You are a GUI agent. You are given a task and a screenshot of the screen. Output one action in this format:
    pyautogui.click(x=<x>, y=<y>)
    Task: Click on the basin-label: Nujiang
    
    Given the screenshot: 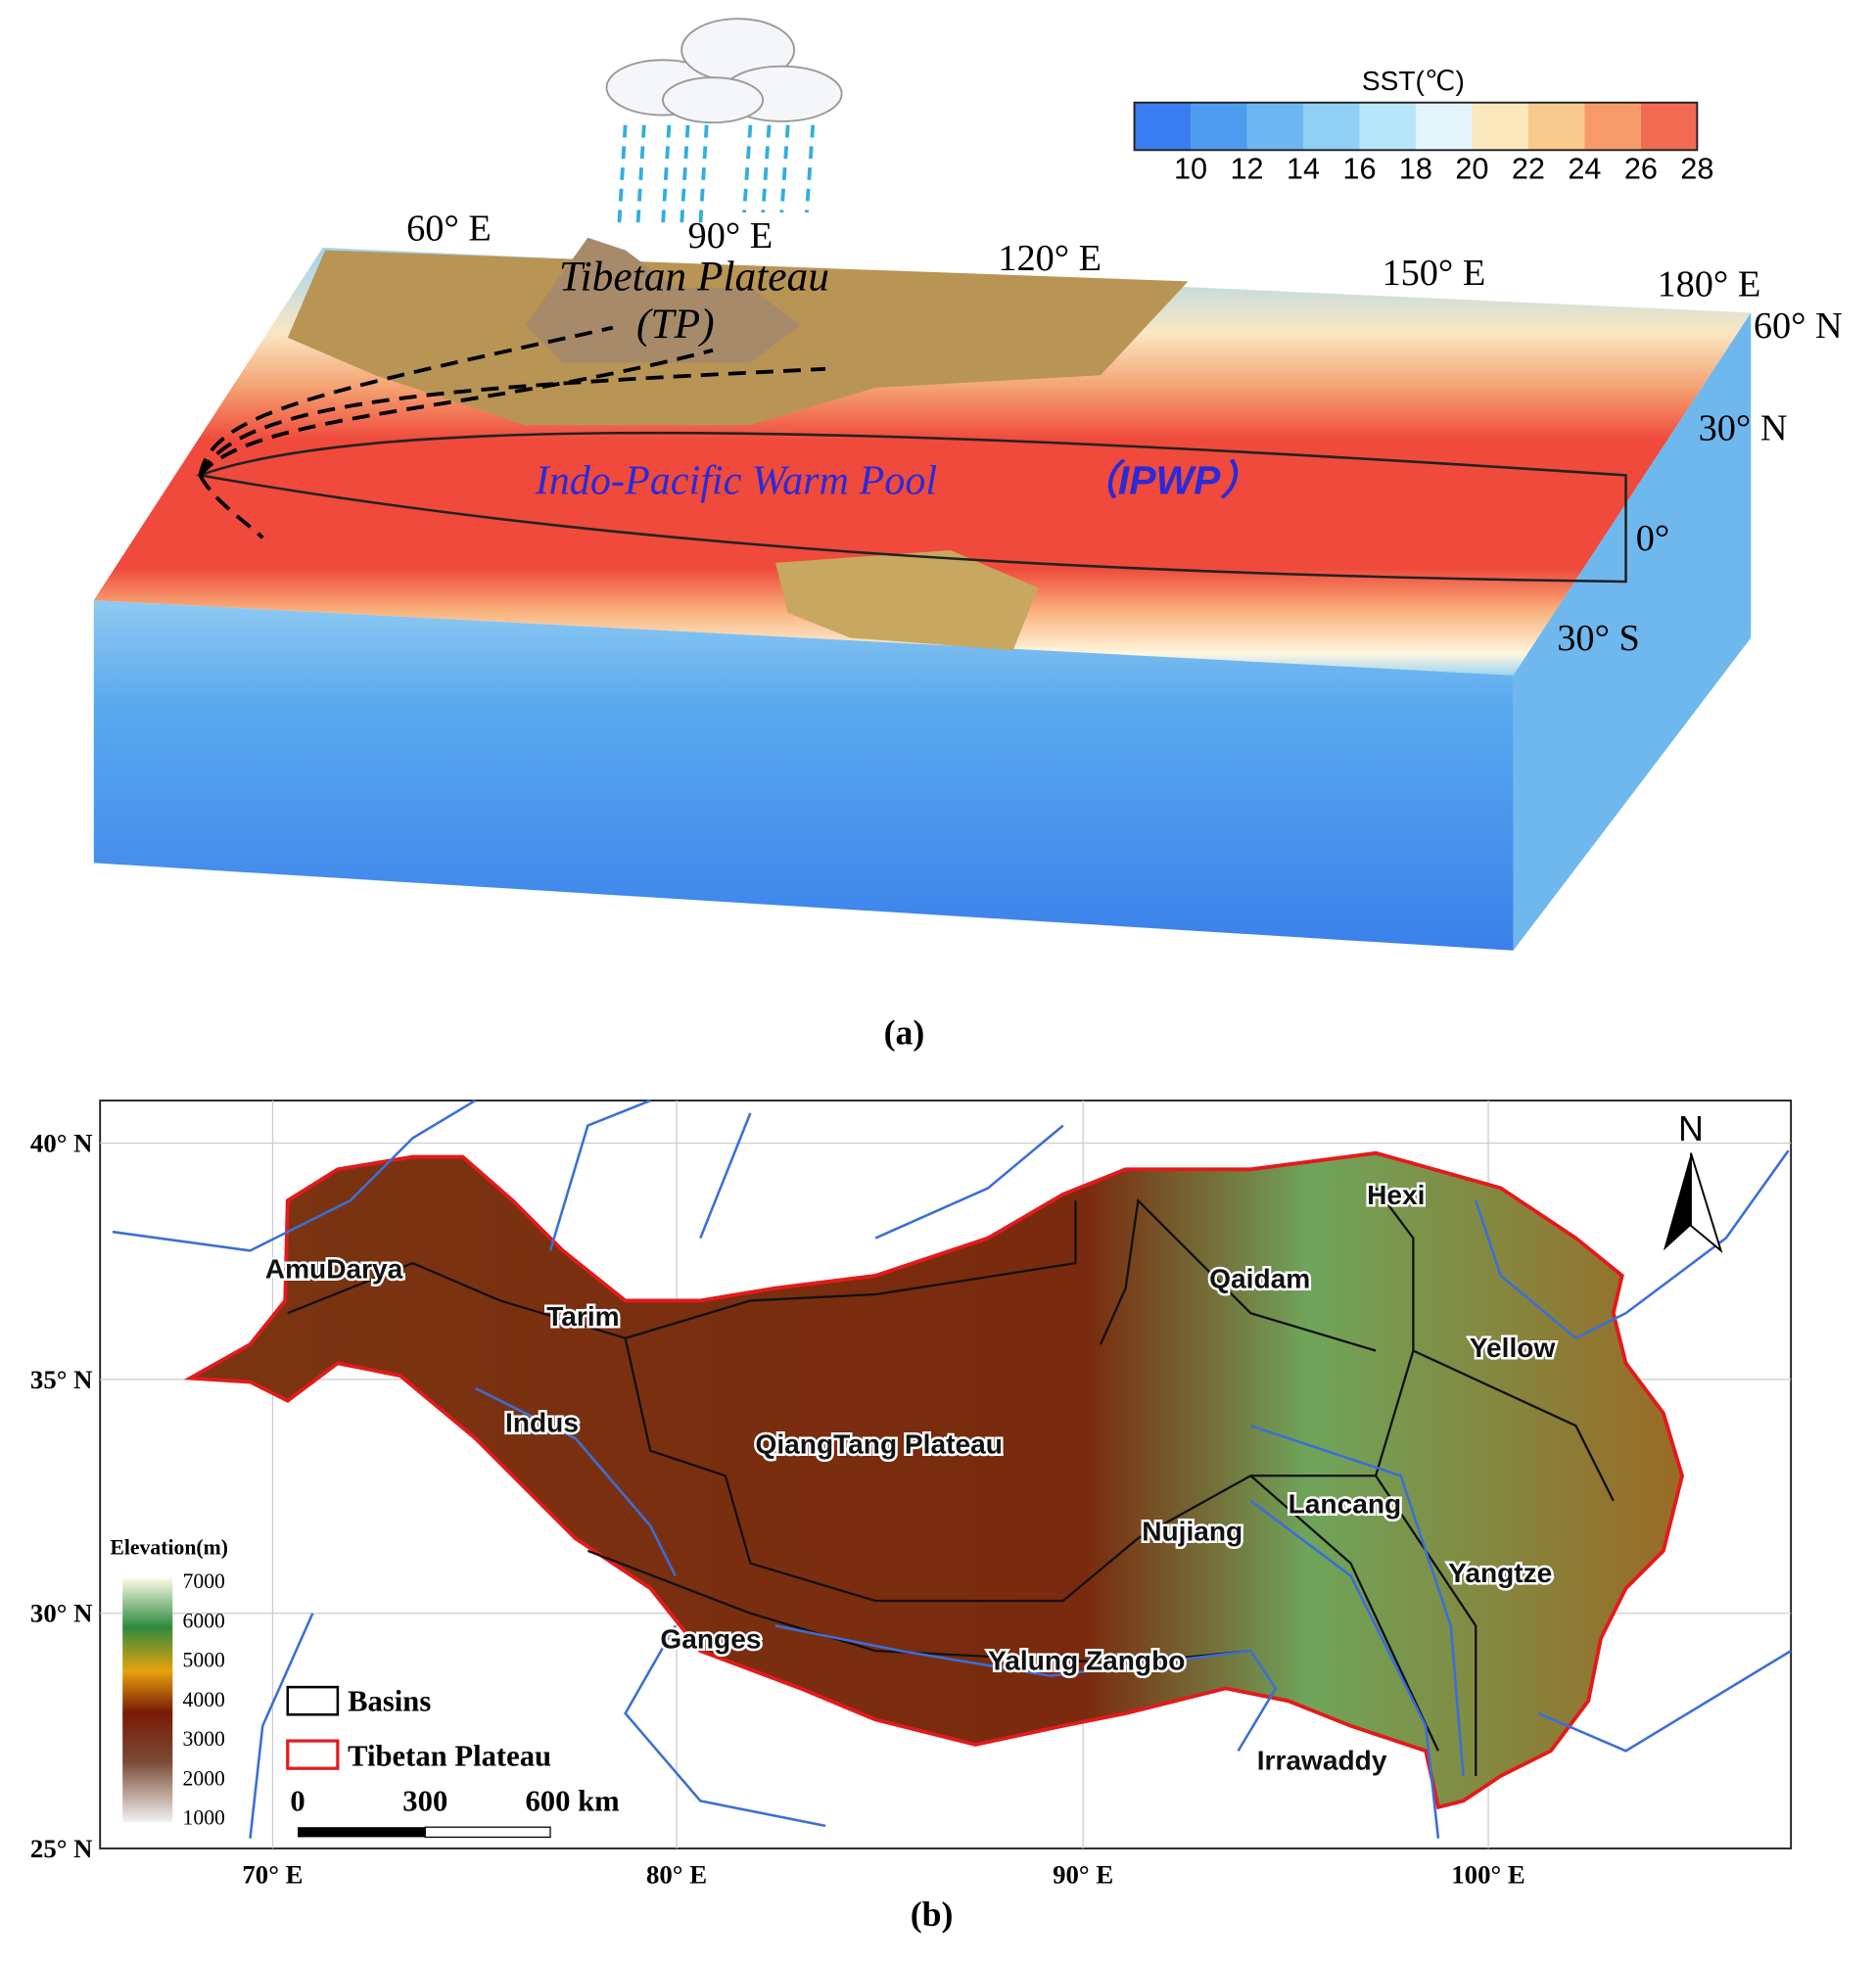 What is the action you would take?
    pyautogui.click(x=1192, y=1532)
    